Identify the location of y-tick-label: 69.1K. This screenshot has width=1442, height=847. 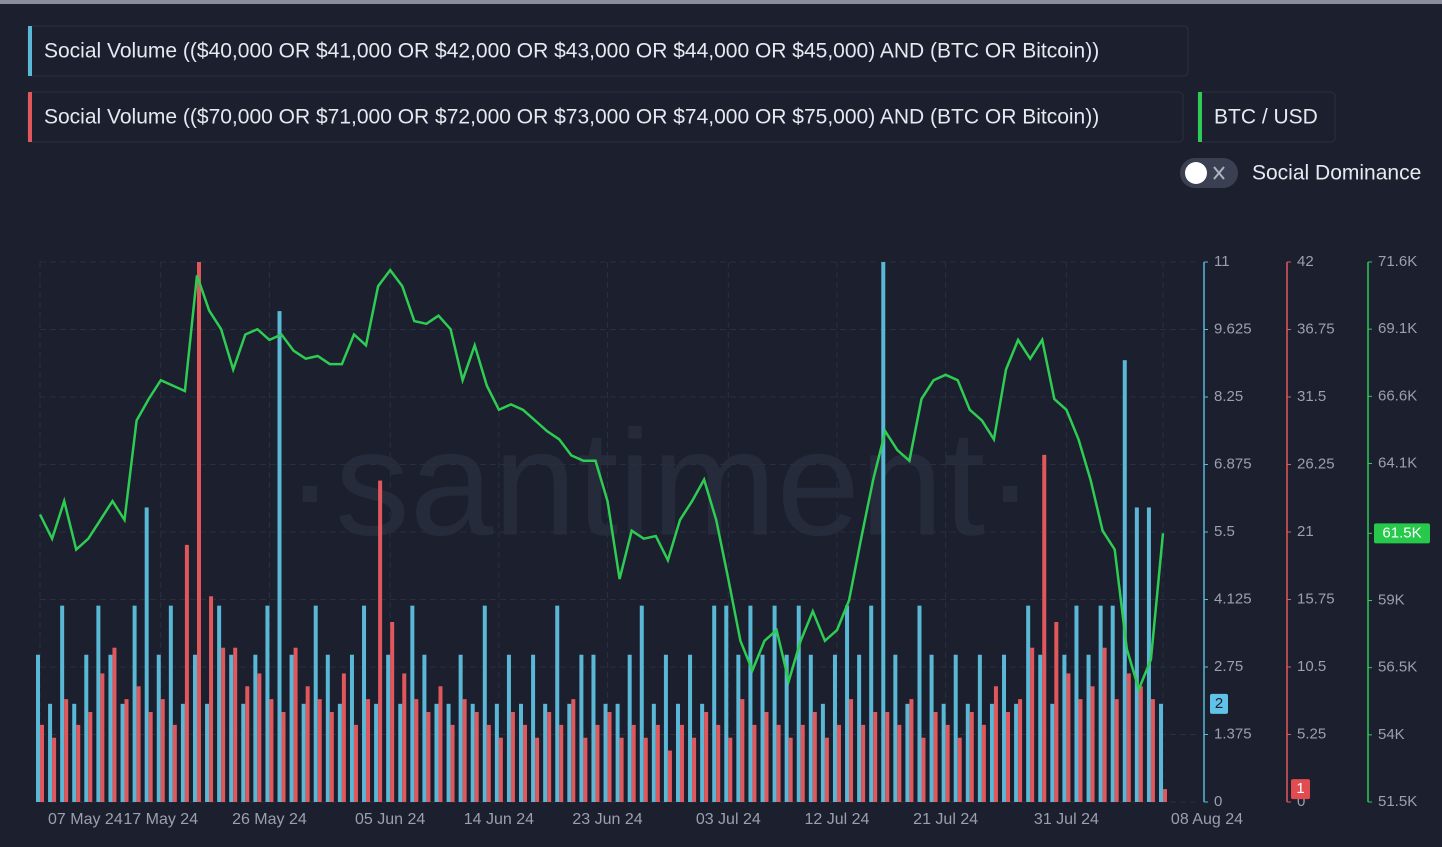
(1397, 328).